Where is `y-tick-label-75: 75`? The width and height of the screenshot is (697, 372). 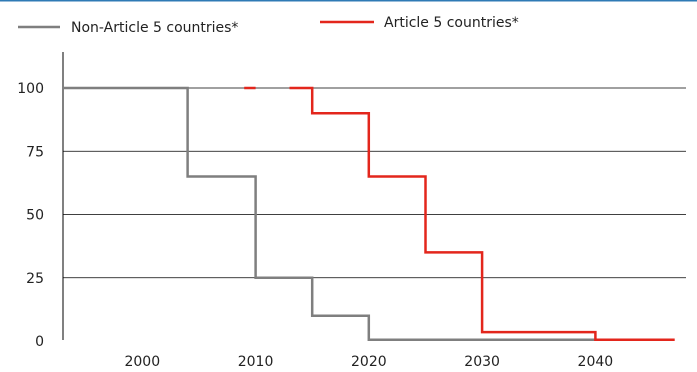 y-tick-label-75: 75 is located at coordinates (35, 152).